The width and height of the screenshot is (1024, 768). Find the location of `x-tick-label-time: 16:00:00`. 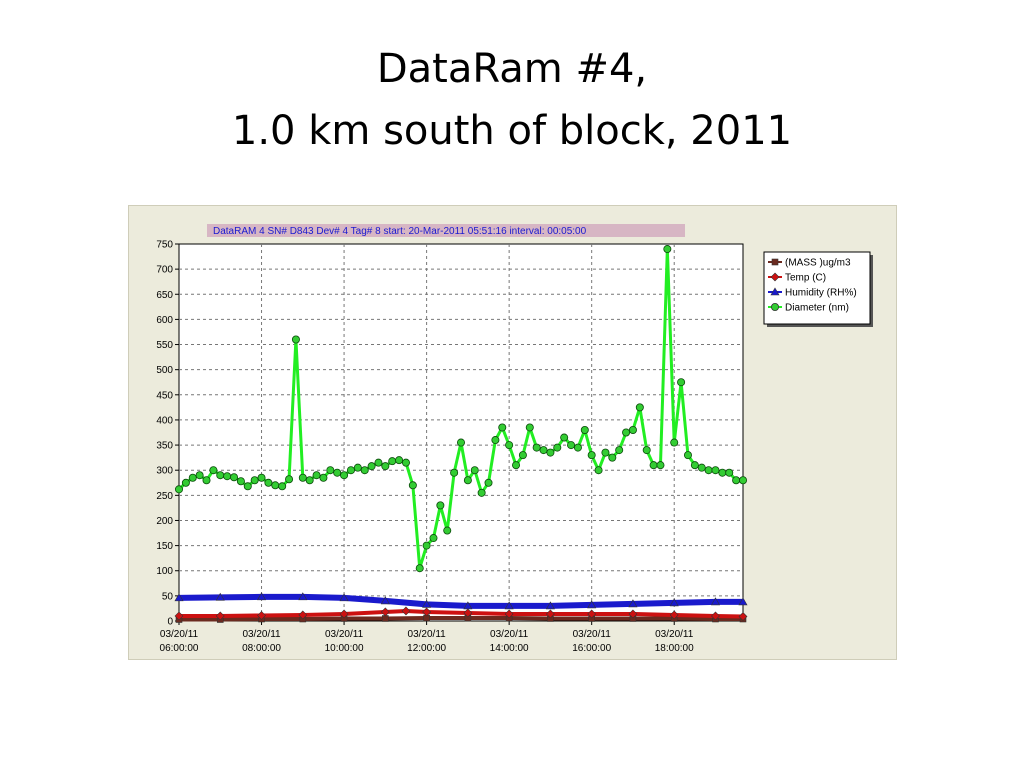

x-tick-label-time: 16:00:00 is located at coordinates (591, 648).